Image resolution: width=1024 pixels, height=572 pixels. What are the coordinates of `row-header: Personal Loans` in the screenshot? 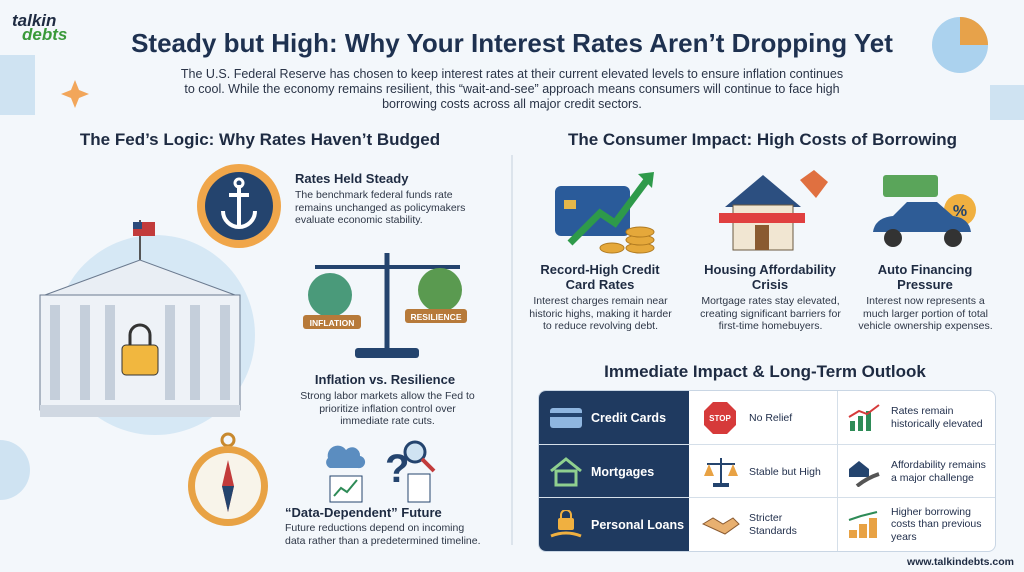 It's located at (614, 524).